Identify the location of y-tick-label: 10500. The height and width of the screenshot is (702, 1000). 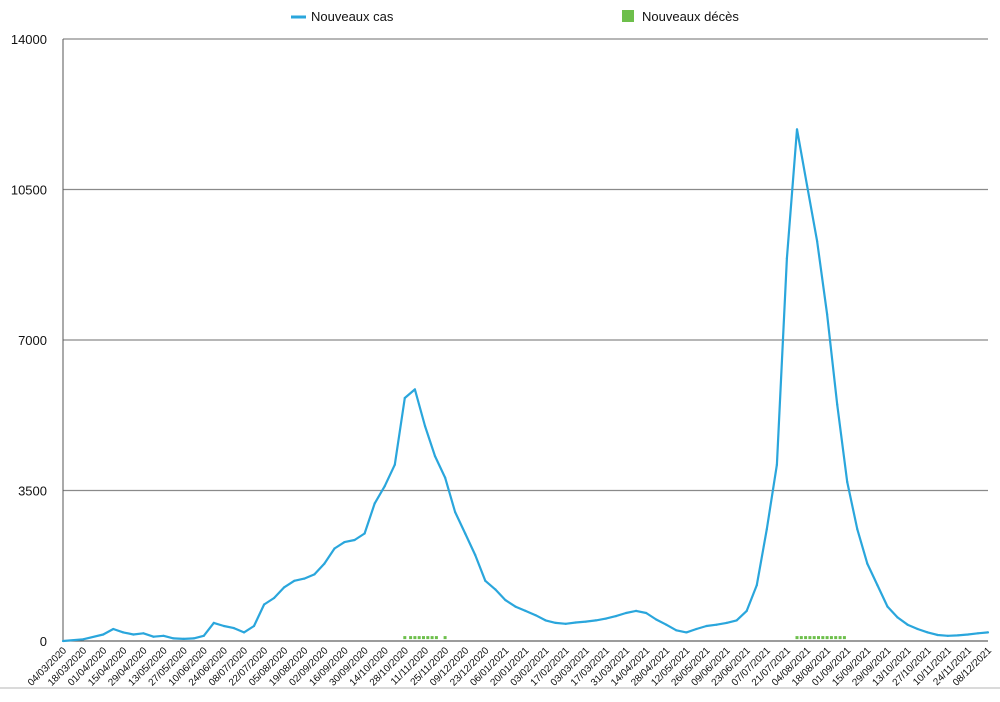
(29, 190).